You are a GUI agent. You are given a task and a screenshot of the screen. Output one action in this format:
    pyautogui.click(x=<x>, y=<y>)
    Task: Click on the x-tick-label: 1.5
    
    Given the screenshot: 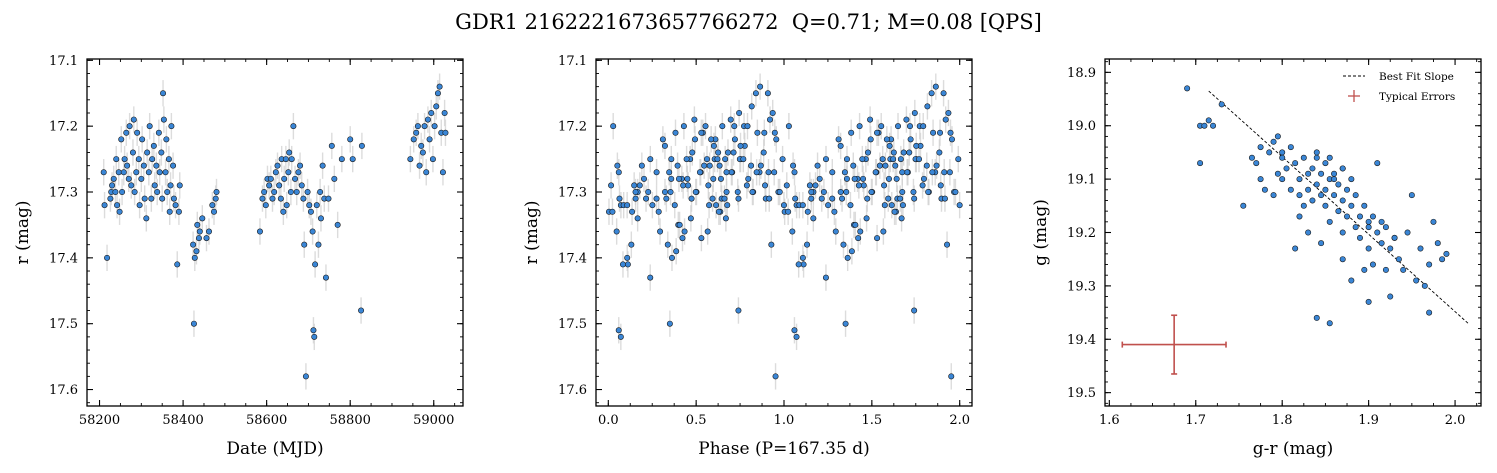 What is the action you would take?
    pyautogui.click(x=872, y=420)
    